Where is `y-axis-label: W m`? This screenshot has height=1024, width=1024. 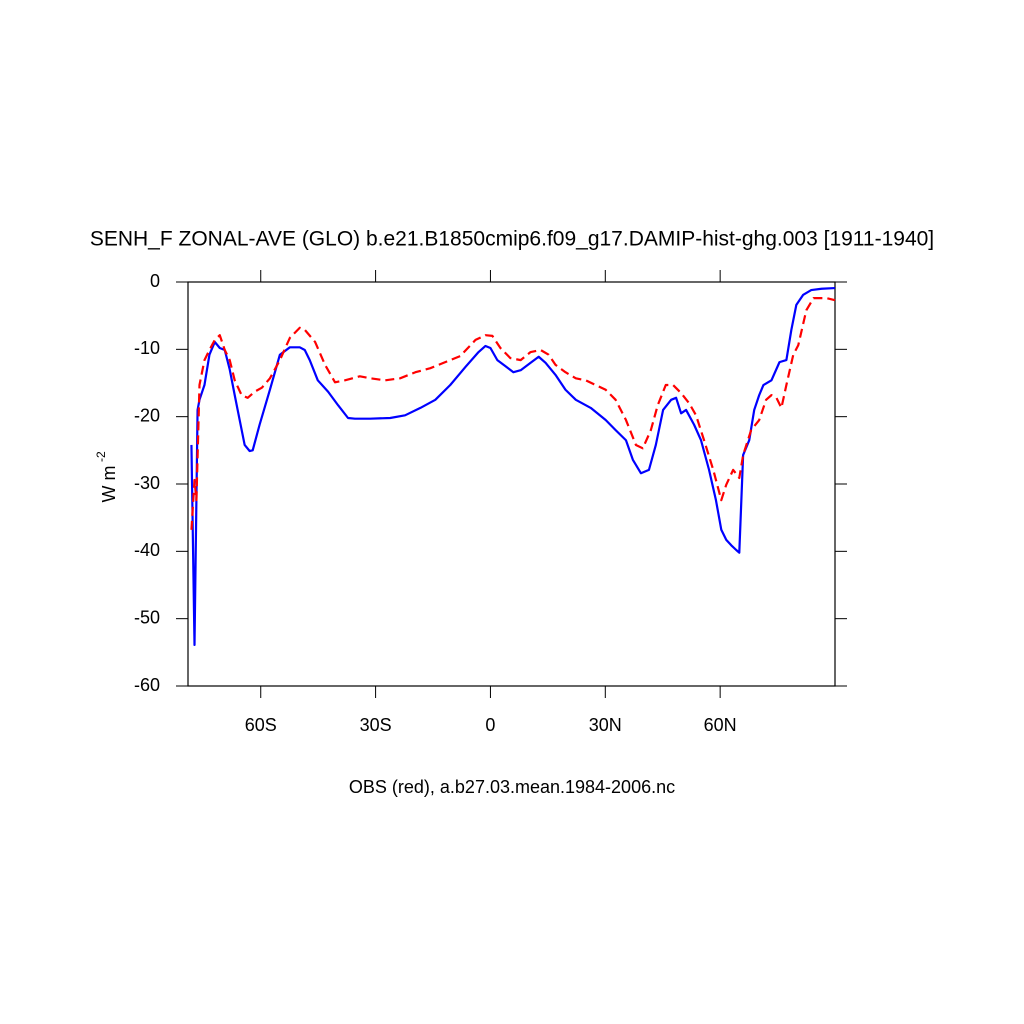 y-axis-label: W m is located at coordinates (109, 484).